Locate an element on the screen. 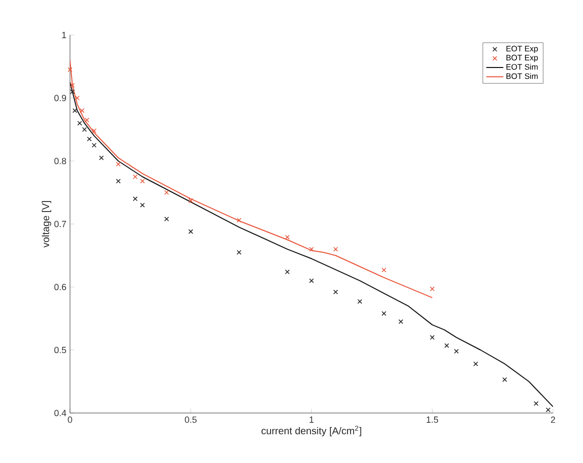 This screenshot has height=463, width=583. x-tick-label: 2 is located at coordinates (553, 419).